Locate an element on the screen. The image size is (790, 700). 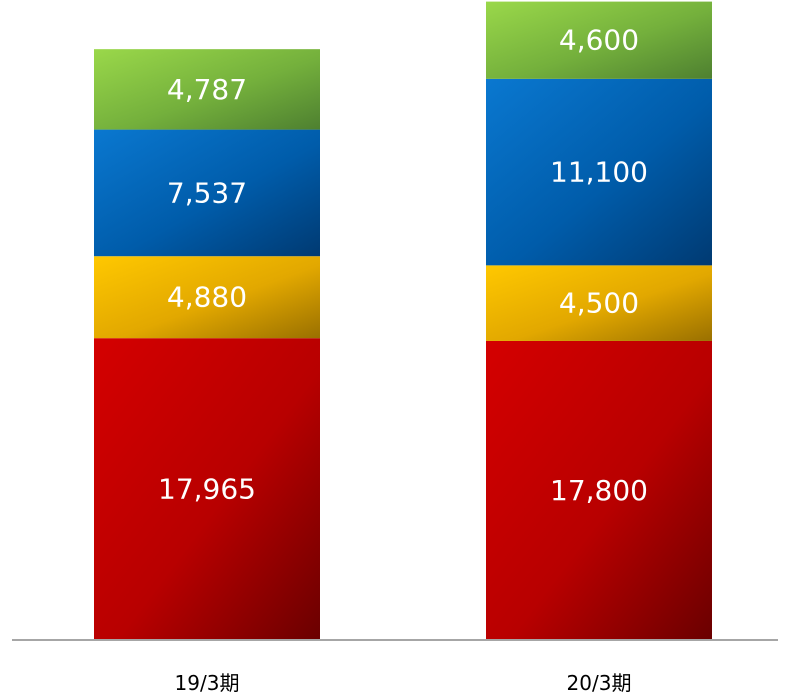
bar-segment-s1-c1 is located at coordinates (599, 303).